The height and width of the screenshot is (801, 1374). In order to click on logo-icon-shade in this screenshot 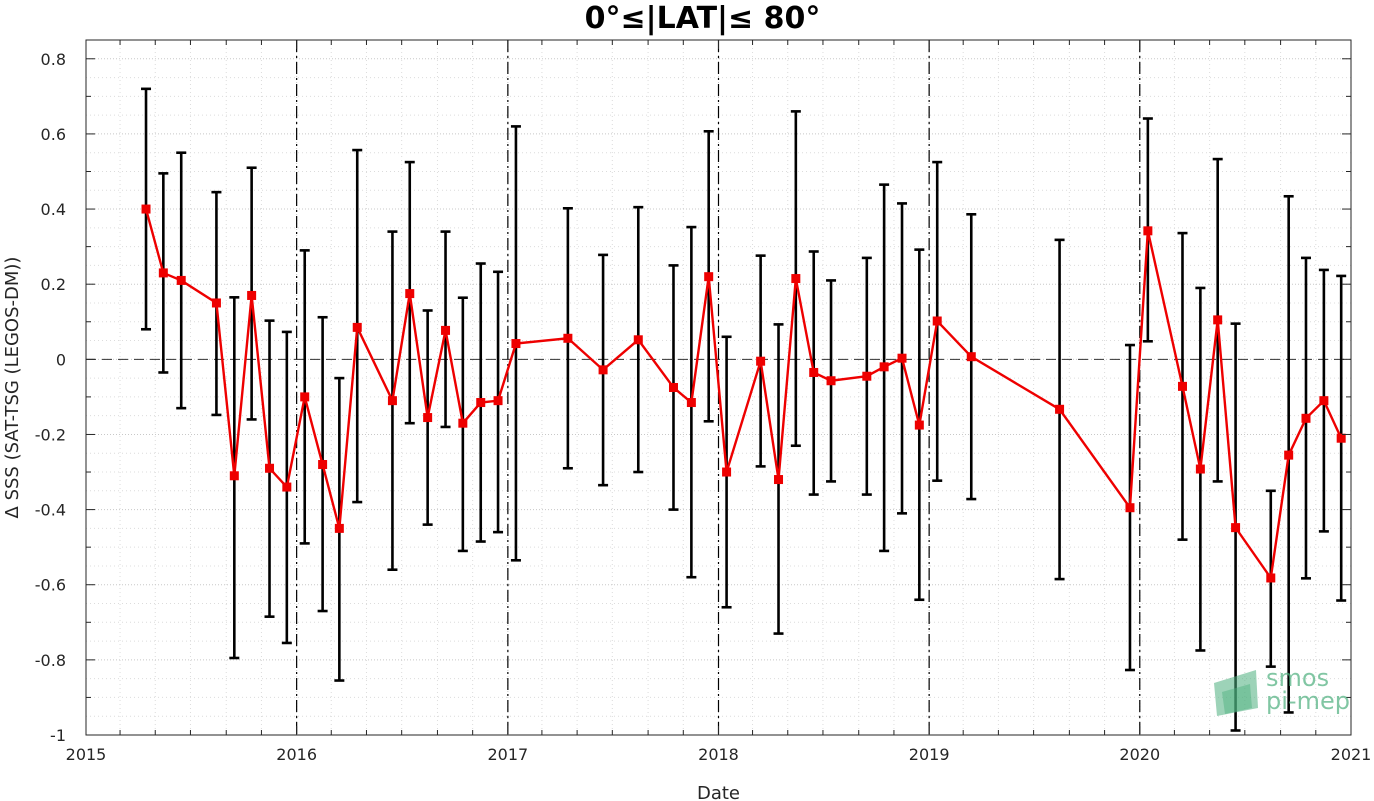, I will do `click(1237, 699)`.